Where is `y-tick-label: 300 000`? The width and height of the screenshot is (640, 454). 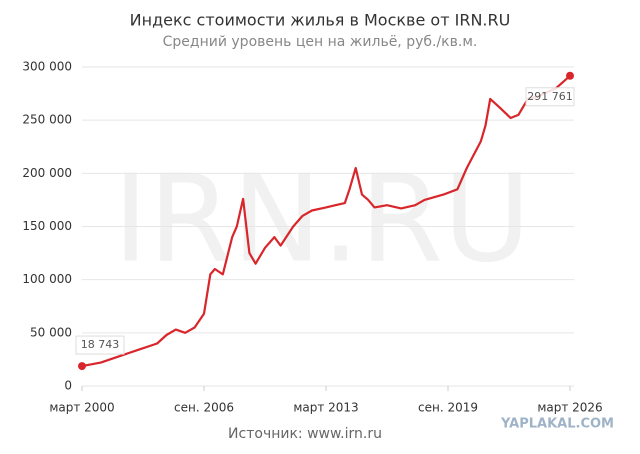 y-tick-label: 300 000 is located at coordinates (47, 67).